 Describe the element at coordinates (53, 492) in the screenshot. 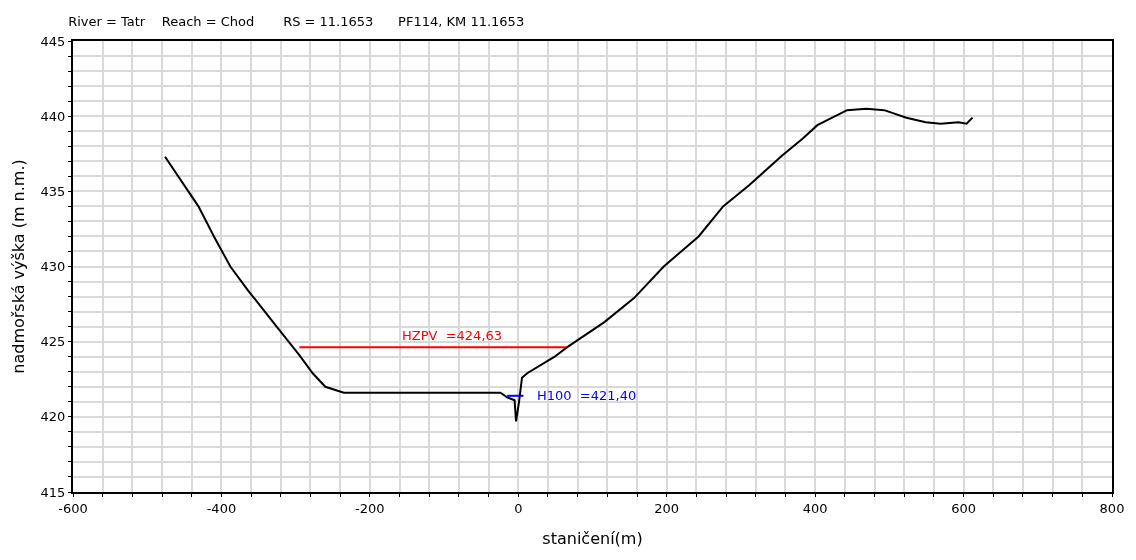

I see `y-tick-label: 415` at that location.